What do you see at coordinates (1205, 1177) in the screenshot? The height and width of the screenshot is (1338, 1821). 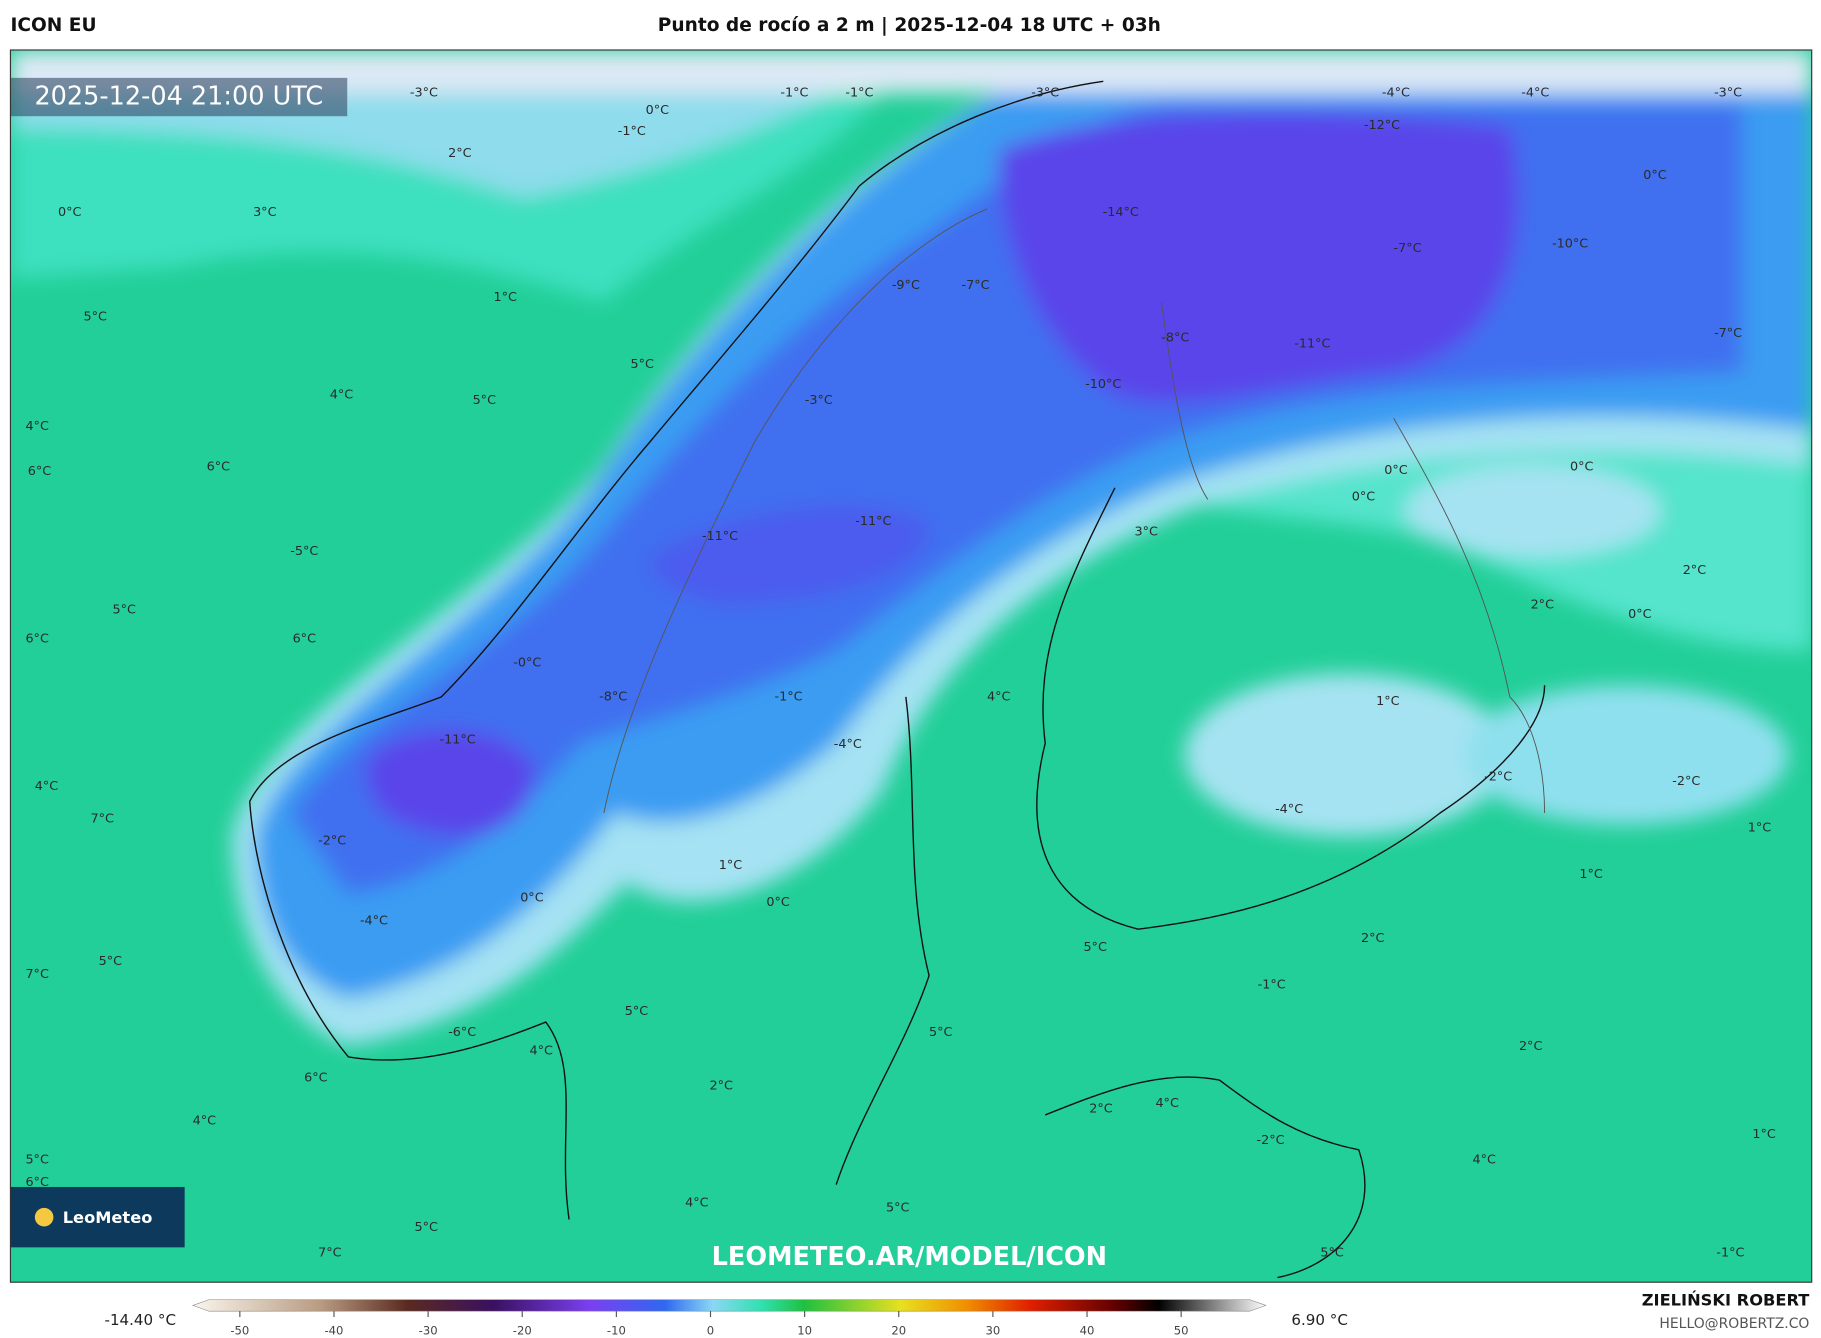 I see `baltic-coast` at bounding box center [1205, 1177].